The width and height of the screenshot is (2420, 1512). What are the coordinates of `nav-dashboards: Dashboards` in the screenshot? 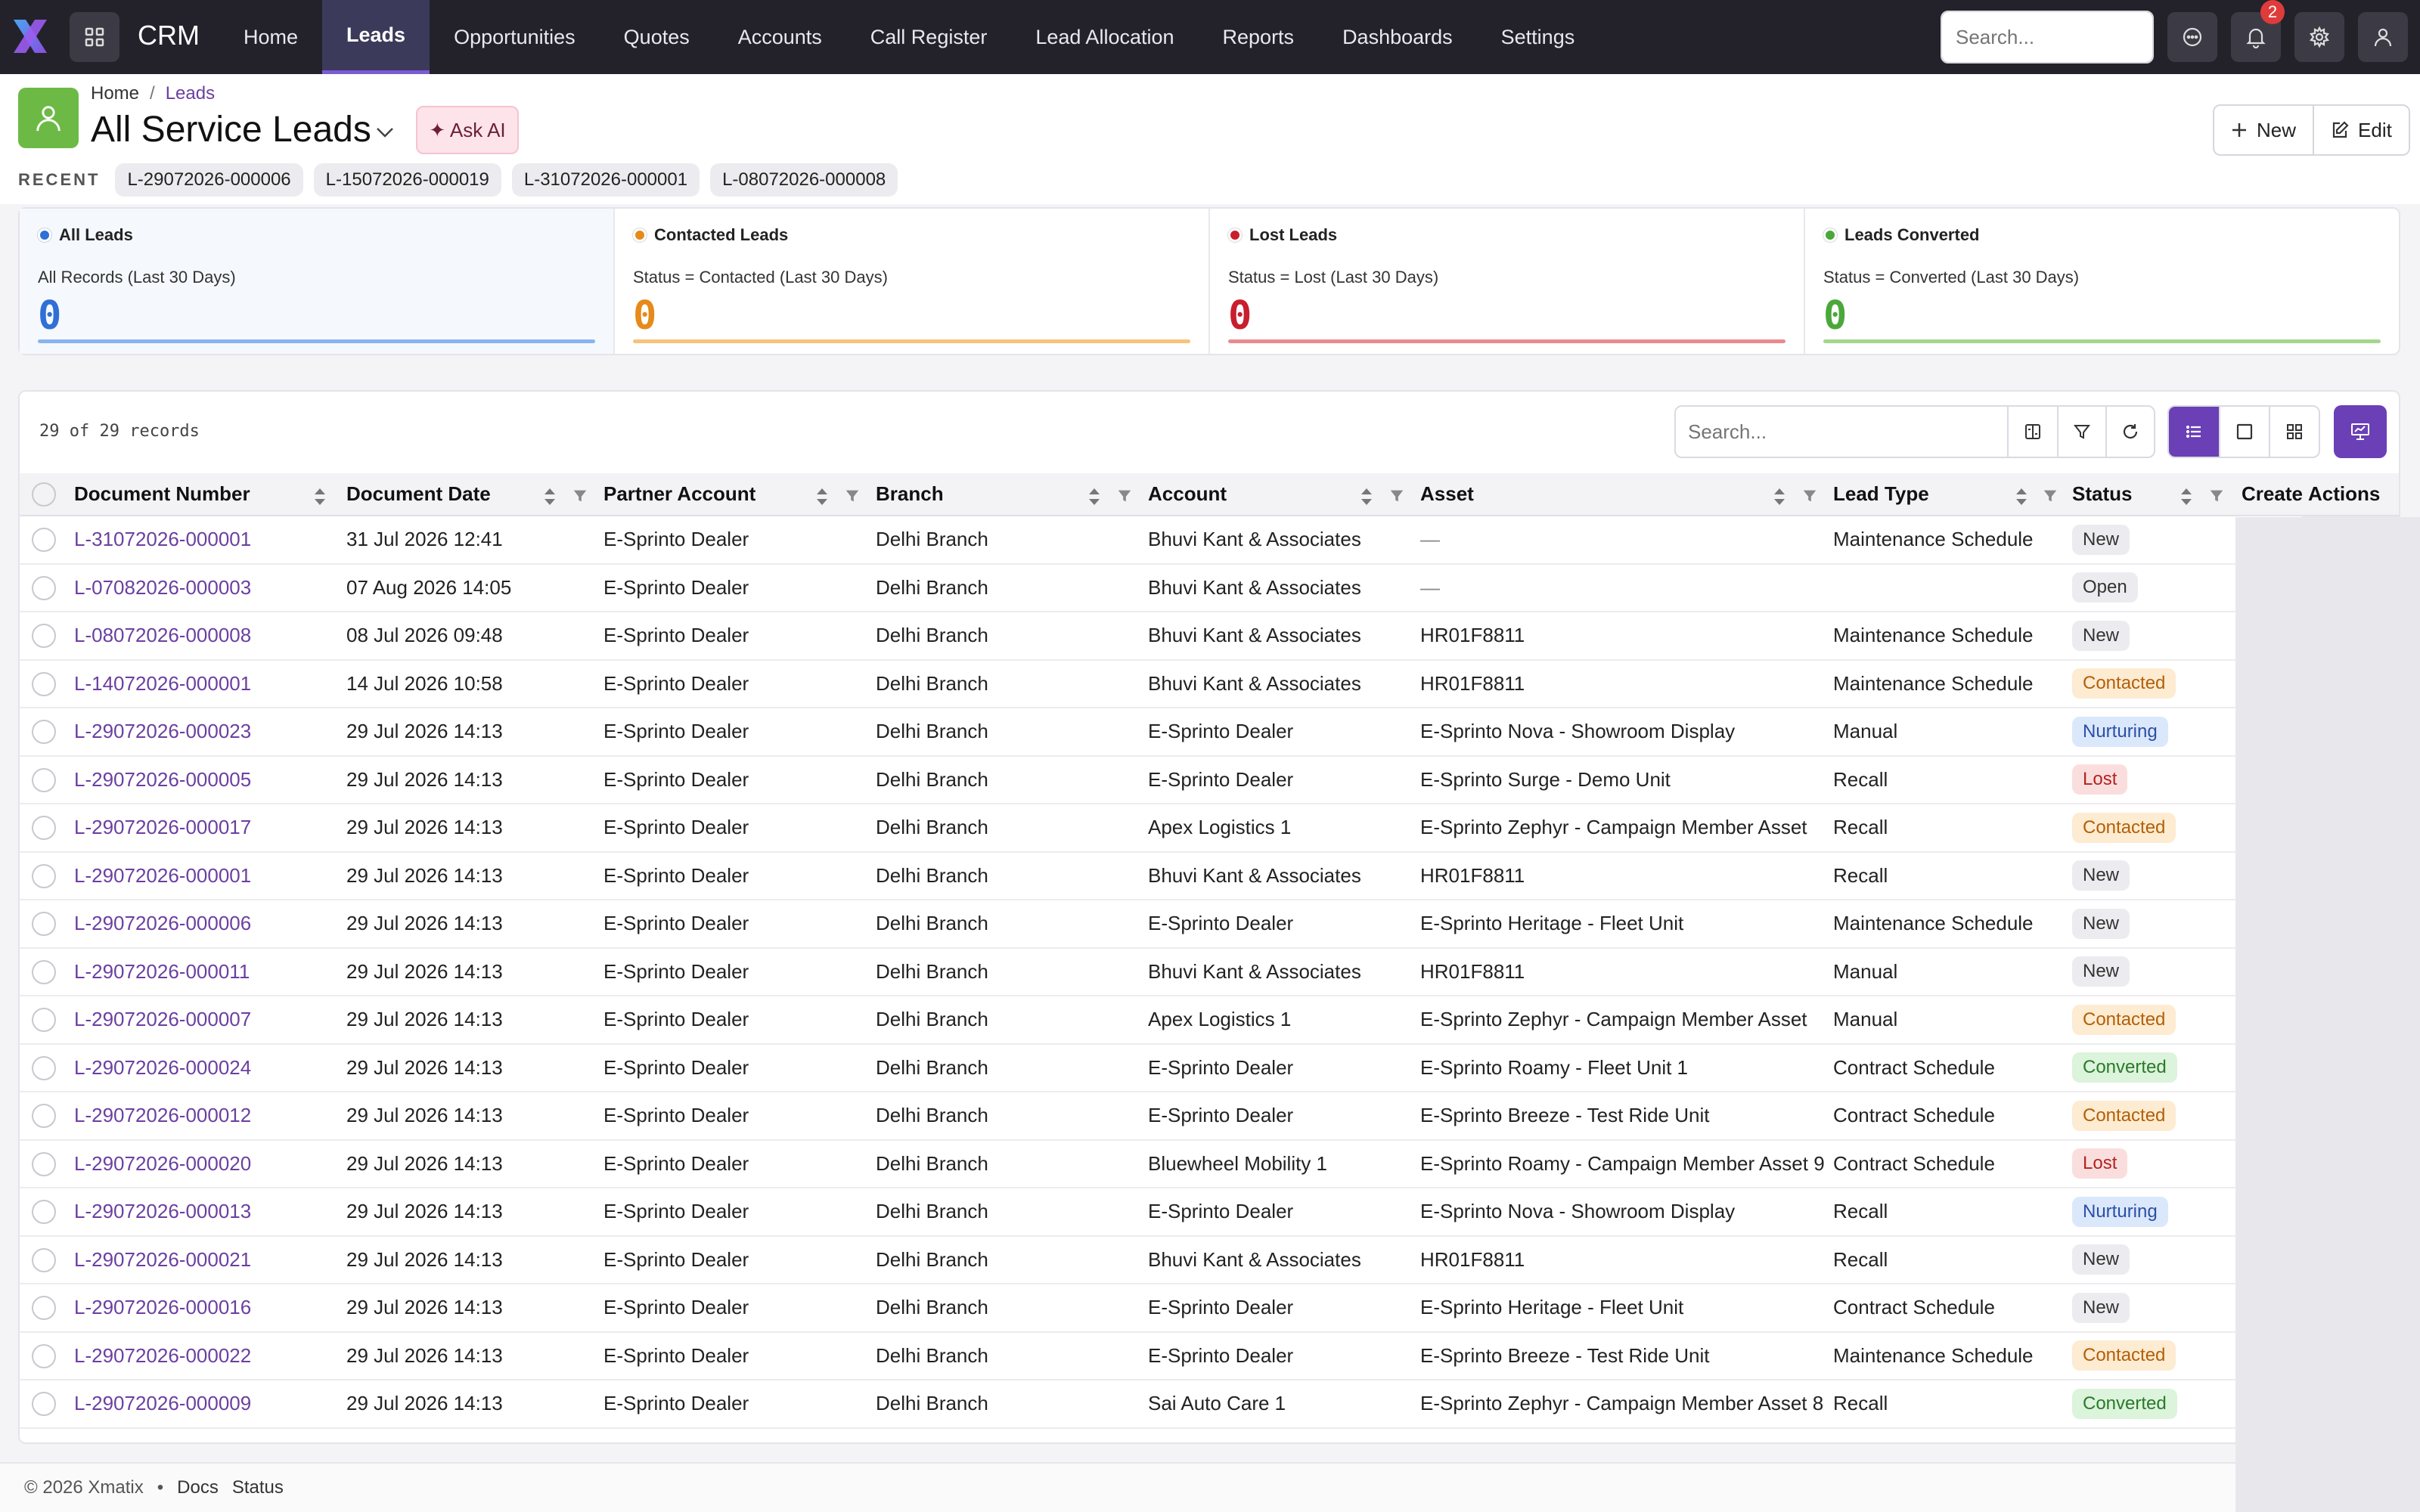 It's located at (1397, 36).